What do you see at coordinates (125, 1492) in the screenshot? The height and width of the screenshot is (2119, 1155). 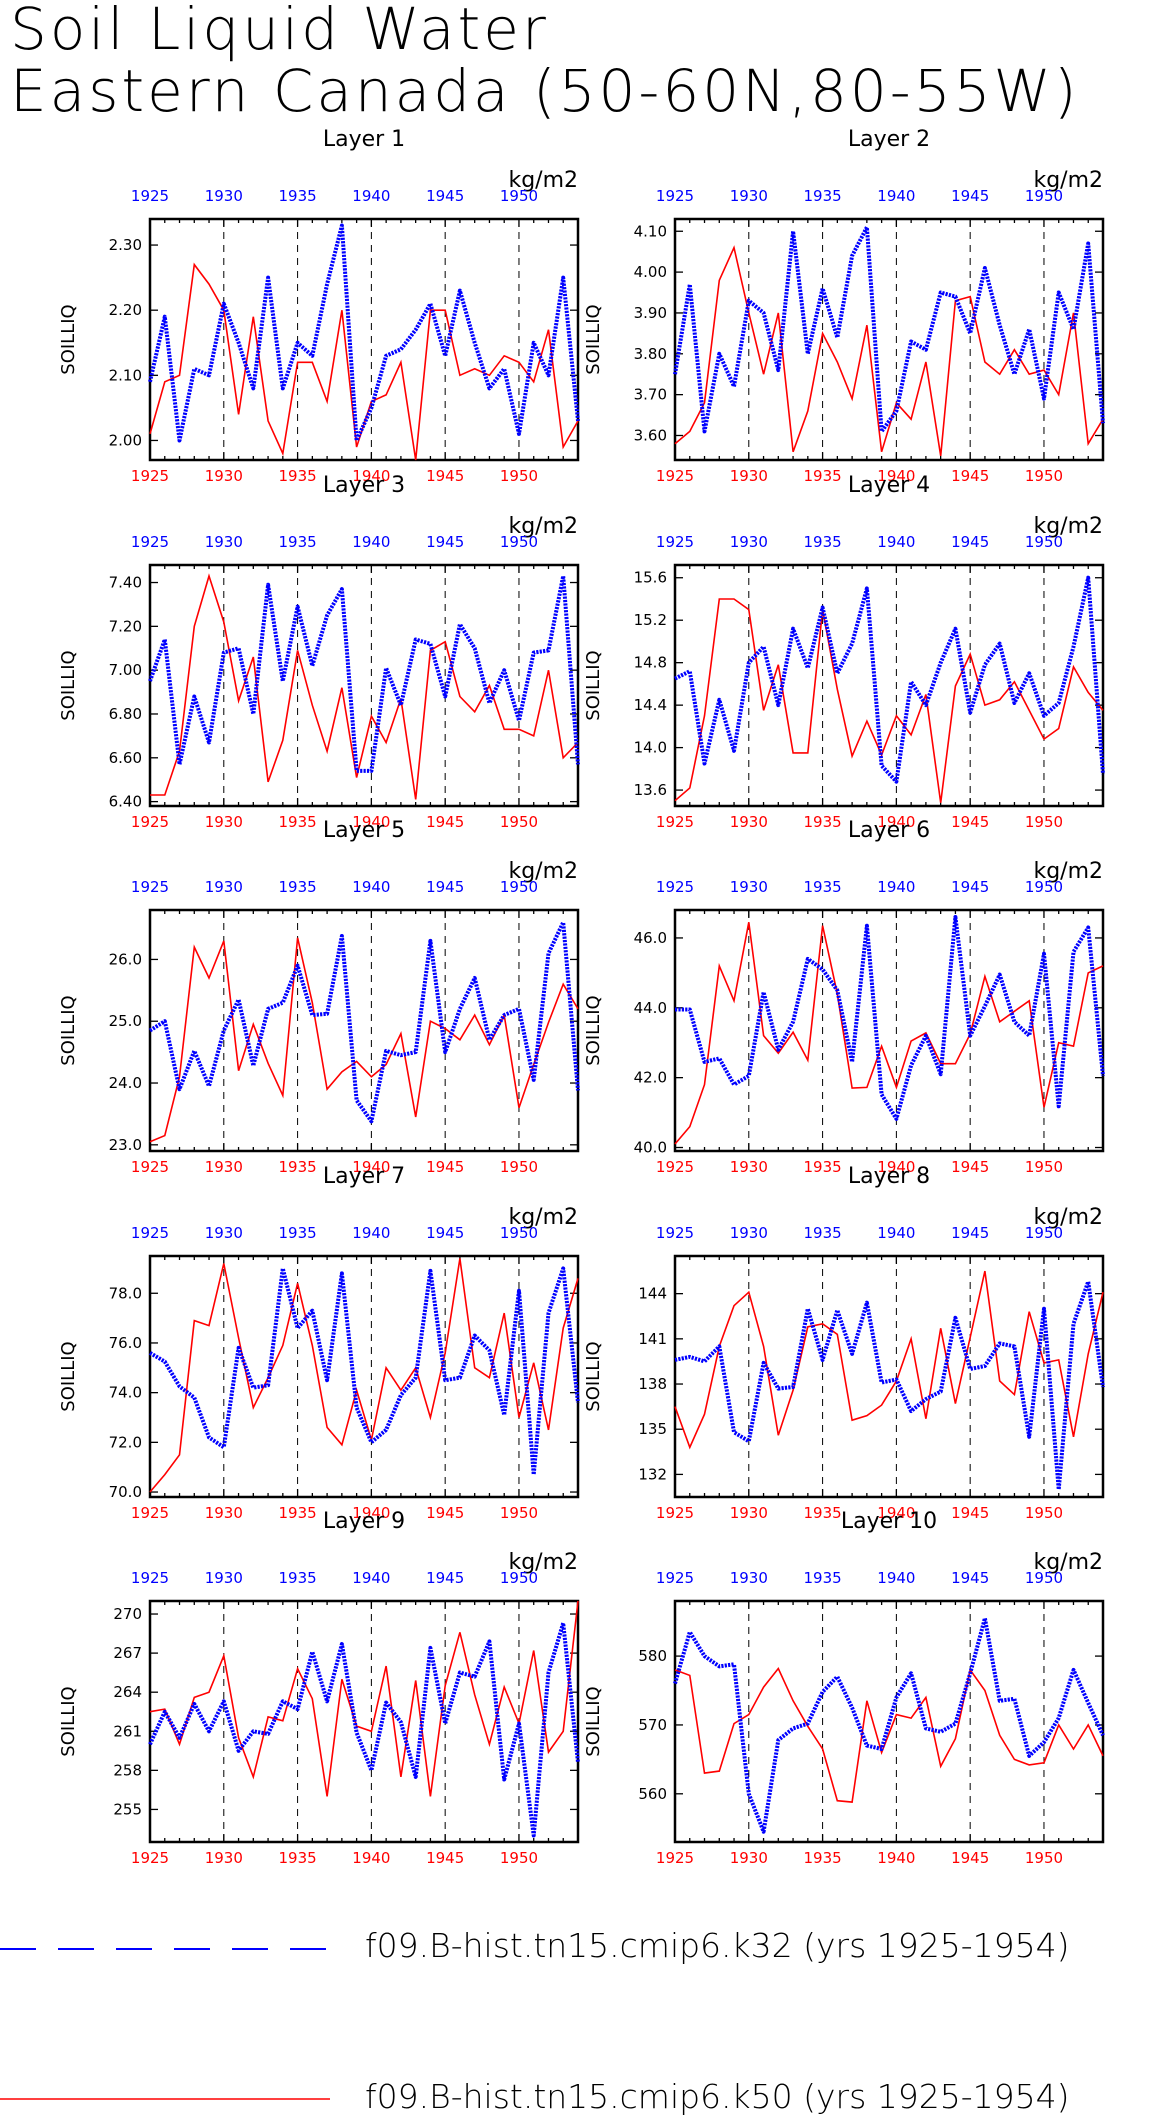 I see `y-tick-label: 70.0` at bounding box center [125, 1492].